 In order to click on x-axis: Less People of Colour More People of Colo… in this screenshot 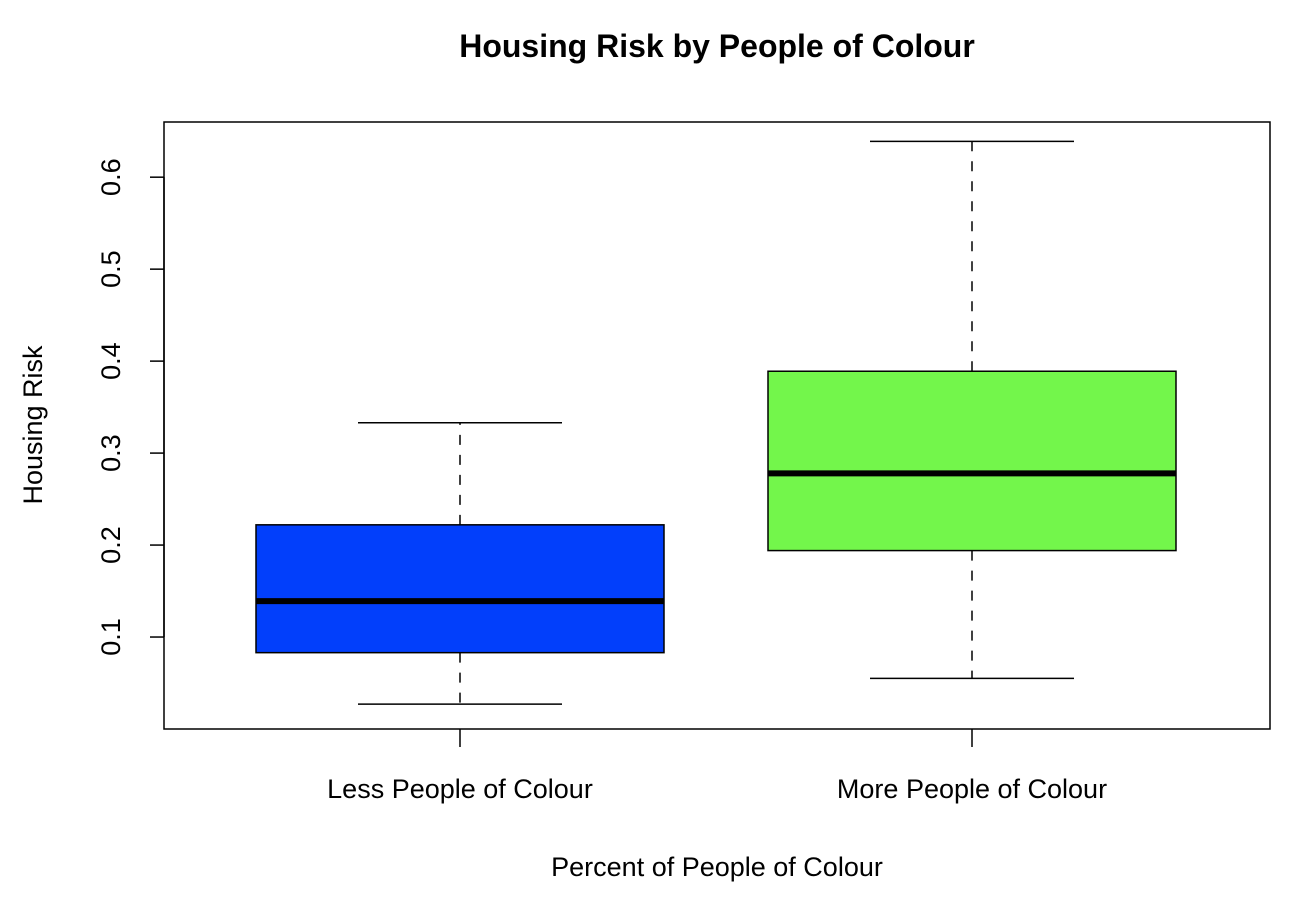, I will do `click(717, 766)`.